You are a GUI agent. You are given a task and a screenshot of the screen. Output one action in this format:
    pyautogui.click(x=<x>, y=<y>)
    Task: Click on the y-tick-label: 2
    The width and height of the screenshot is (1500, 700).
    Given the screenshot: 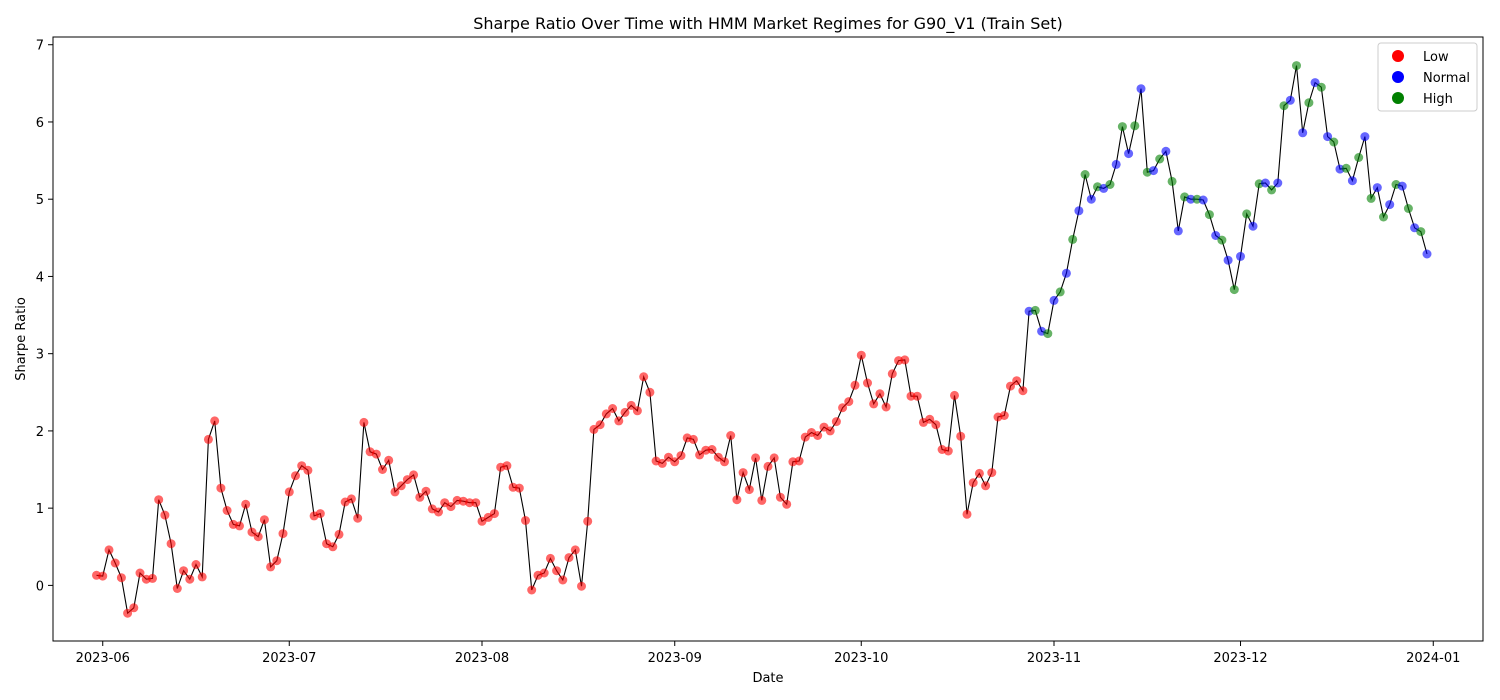 What is the action you would take?
    pyautogui.click(x=40, y=432)
    